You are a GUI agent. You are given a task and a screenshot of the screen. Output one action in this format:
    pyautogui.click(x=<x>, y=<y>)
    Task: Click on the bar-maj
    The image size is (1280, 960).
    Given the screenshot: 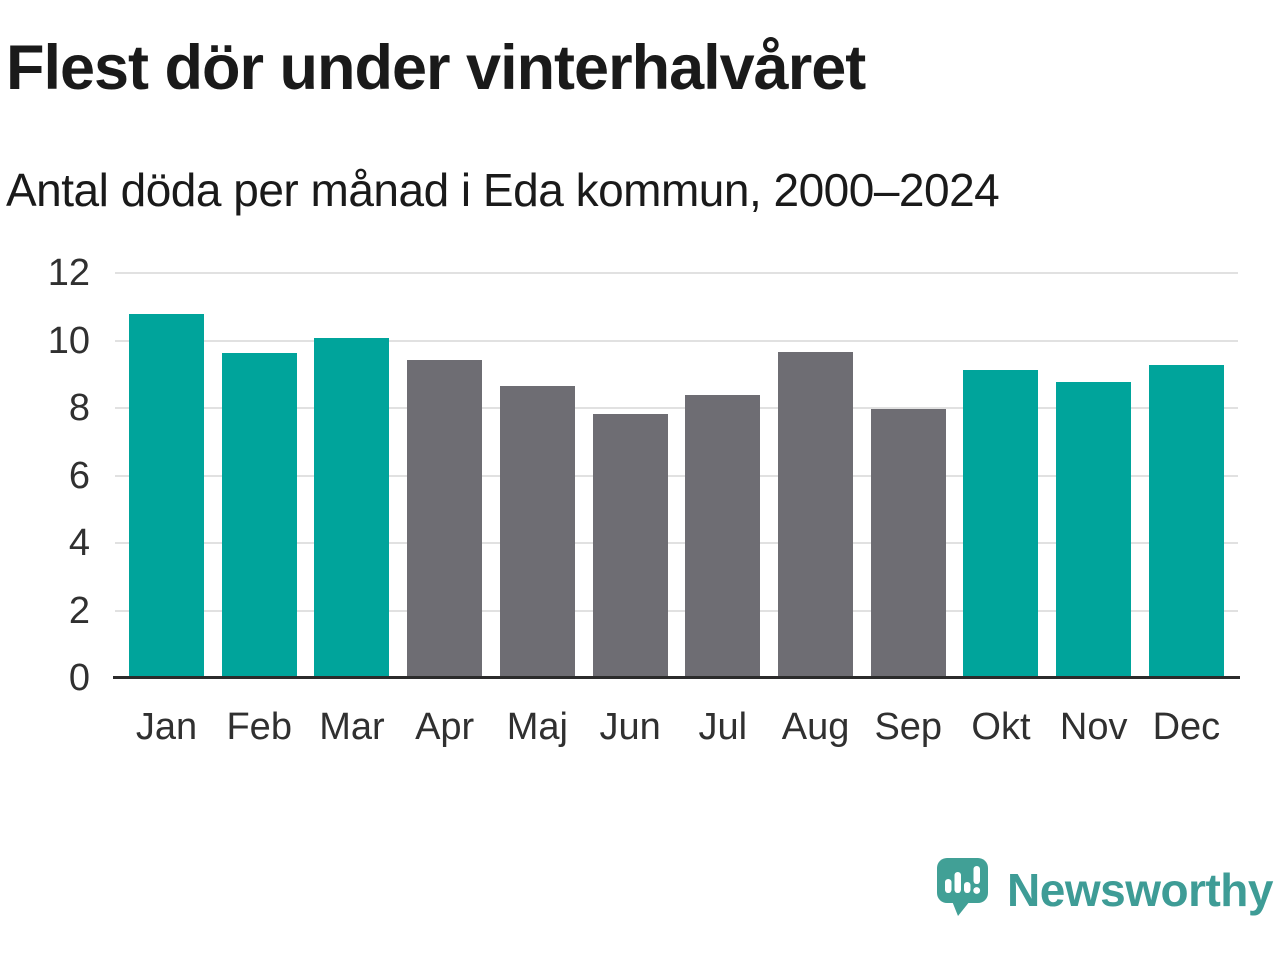 What is the action you would take?
    pyautogui.click(x=537, y=531)
    